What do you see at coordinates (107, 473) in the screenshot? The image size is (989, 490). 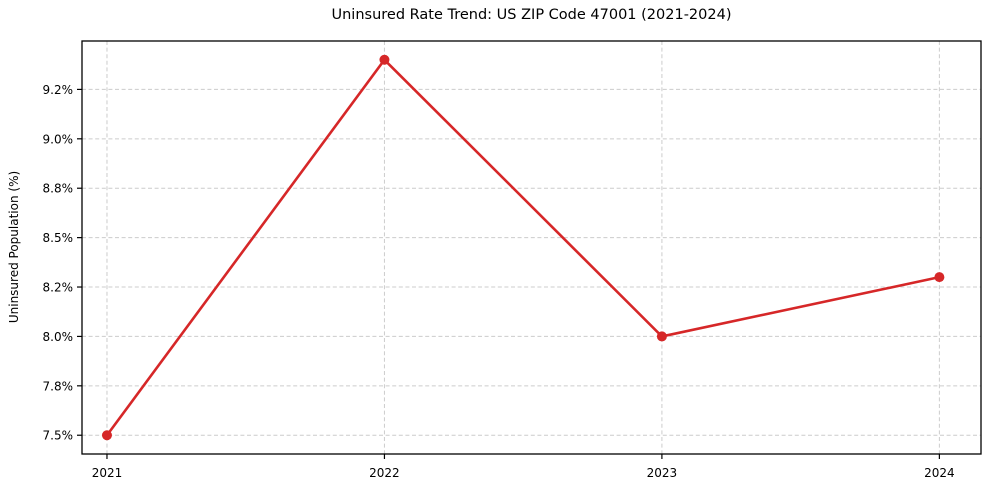 I see `x-tick-label: 2021` at bounding box center [107, 473].